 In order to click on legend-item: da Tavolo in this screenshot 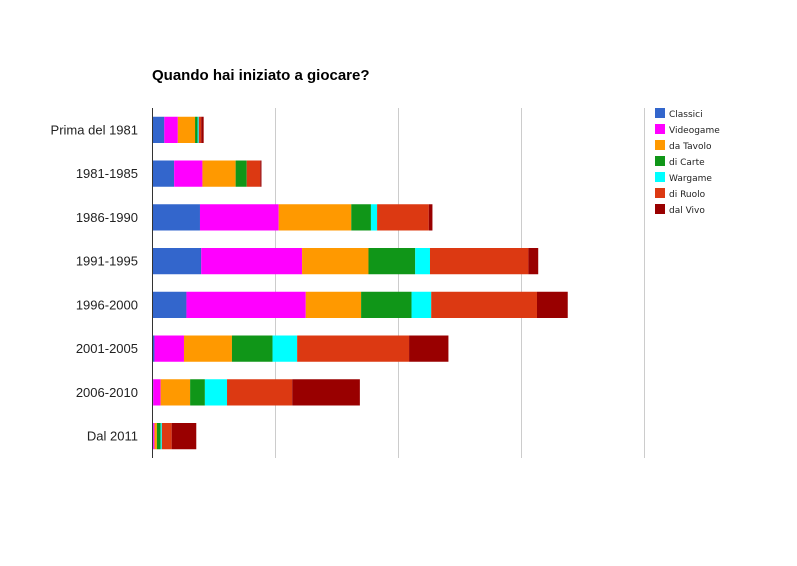, I will do `click(683, 146)`.